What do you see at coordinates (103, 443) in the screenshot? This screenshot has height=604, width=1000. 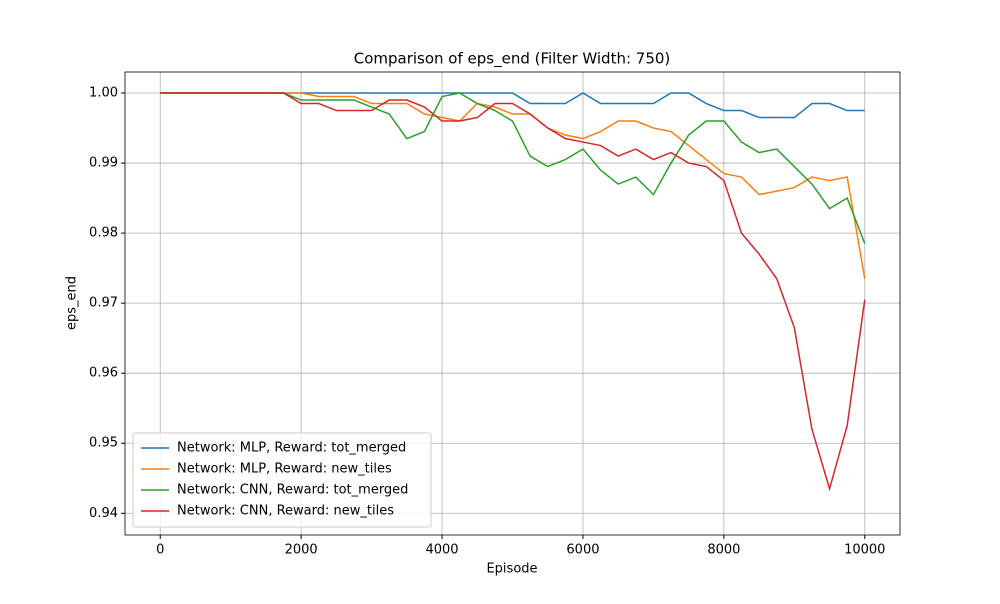 I see `y-tick-label: 0.95` at bounding box center [103, 443].